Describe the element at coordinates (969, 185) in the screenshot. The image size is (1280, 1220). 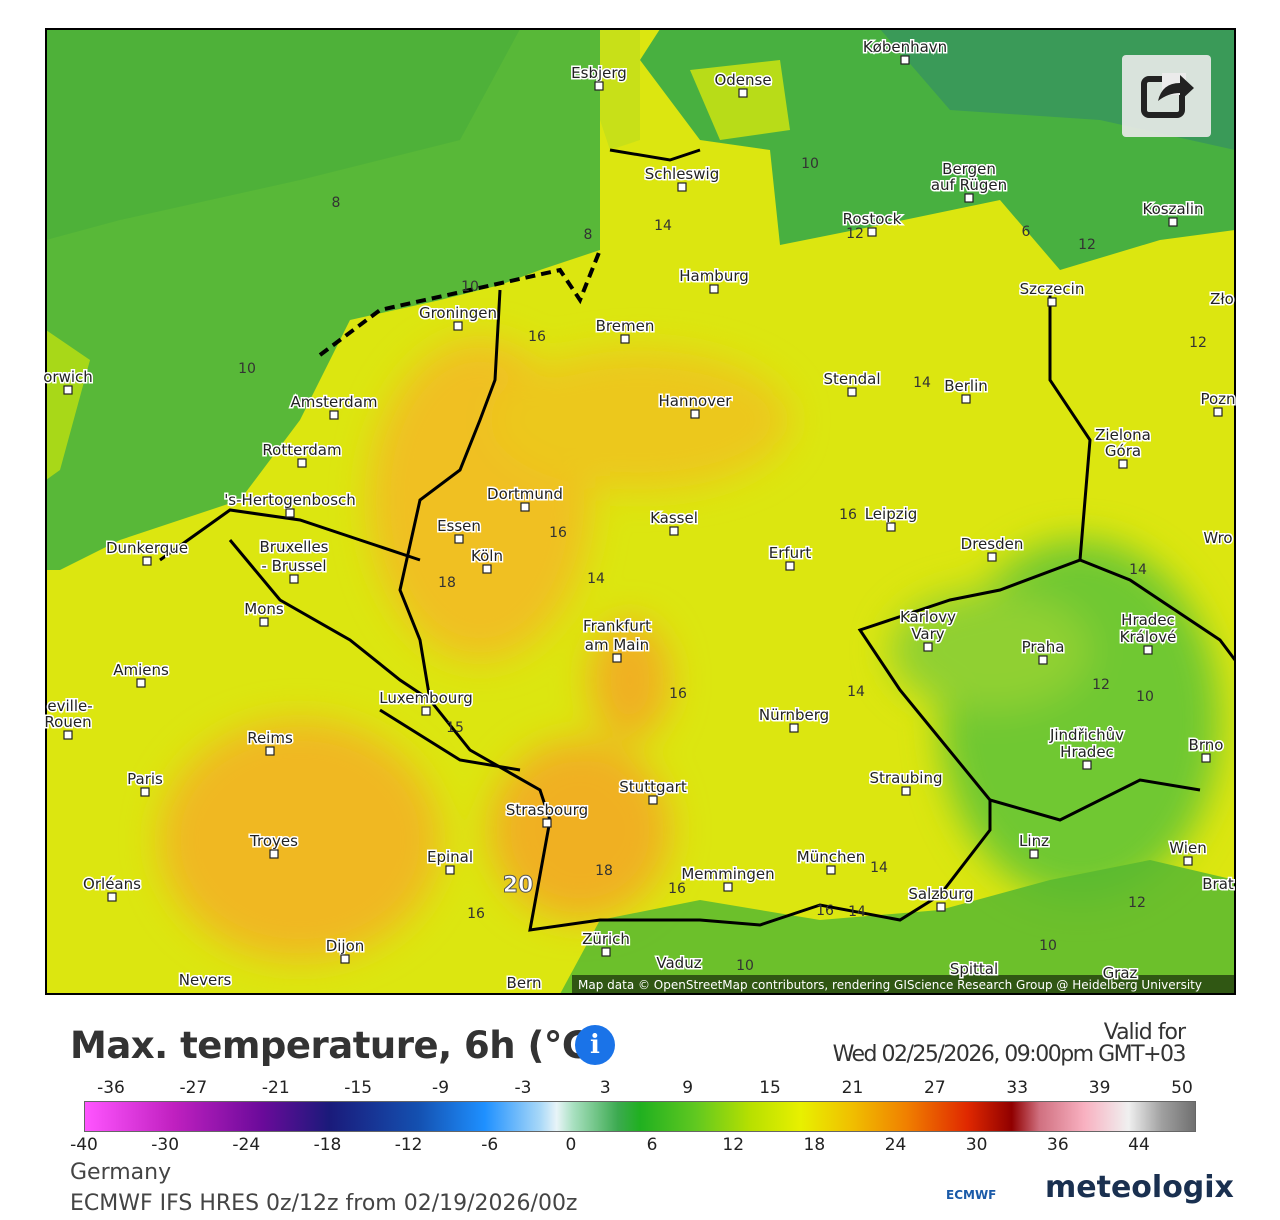
I see `city: auf Rügen` at that location.